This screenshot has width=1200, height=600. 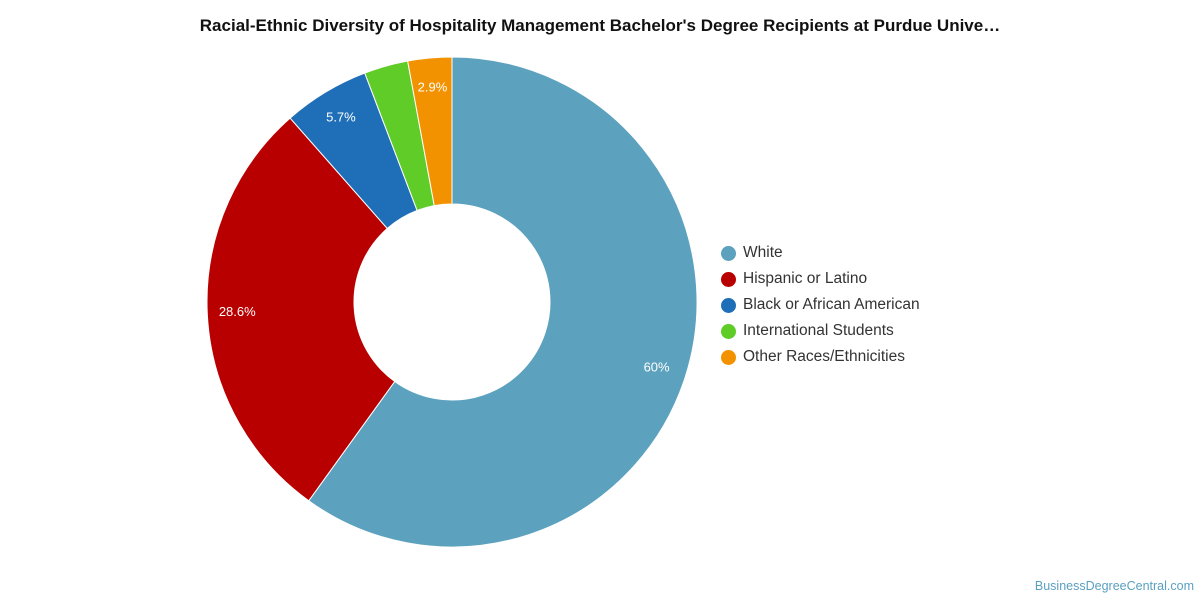 I want to click on legend-item-international-students: International Students, so click(x=820, y=331).